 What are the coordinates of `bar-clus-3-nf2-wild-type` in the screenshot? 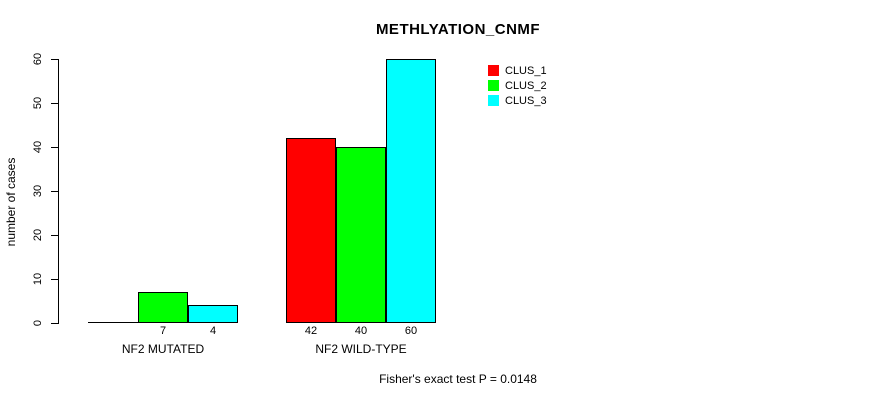 It's located at (411, 191).